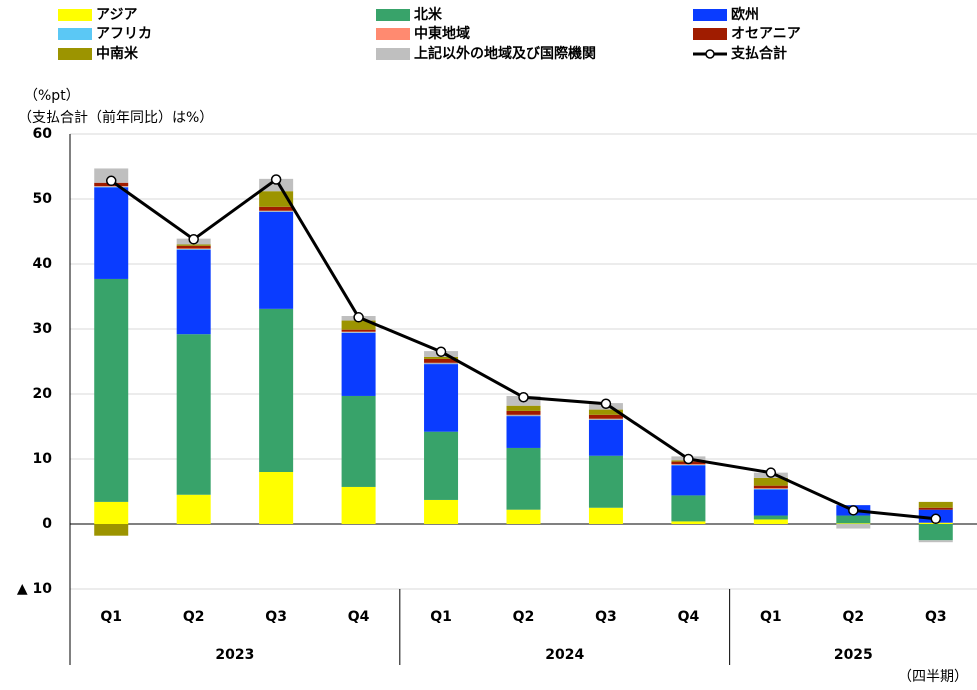  I want to click on y-tick-label: ▲ 10, so click(34, 589).